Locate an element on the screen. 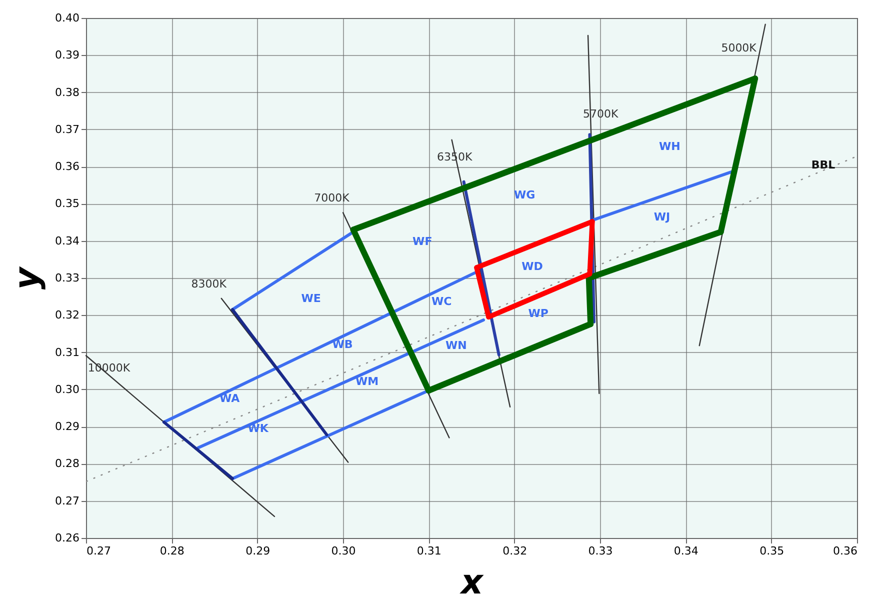  annotation: BBL is located at coordinates (823, 165).